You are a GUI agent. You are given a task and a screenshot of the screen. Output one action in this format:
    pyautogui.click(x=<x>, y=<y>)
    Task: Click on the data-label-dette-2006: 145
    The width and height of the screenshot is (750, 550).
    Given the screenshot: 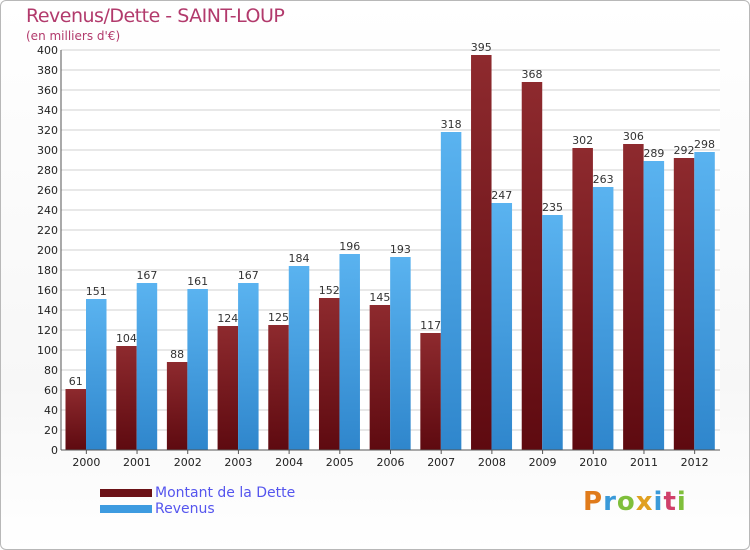 What is the action you would take?
    pyautogui.click(x=379, y=297)
    